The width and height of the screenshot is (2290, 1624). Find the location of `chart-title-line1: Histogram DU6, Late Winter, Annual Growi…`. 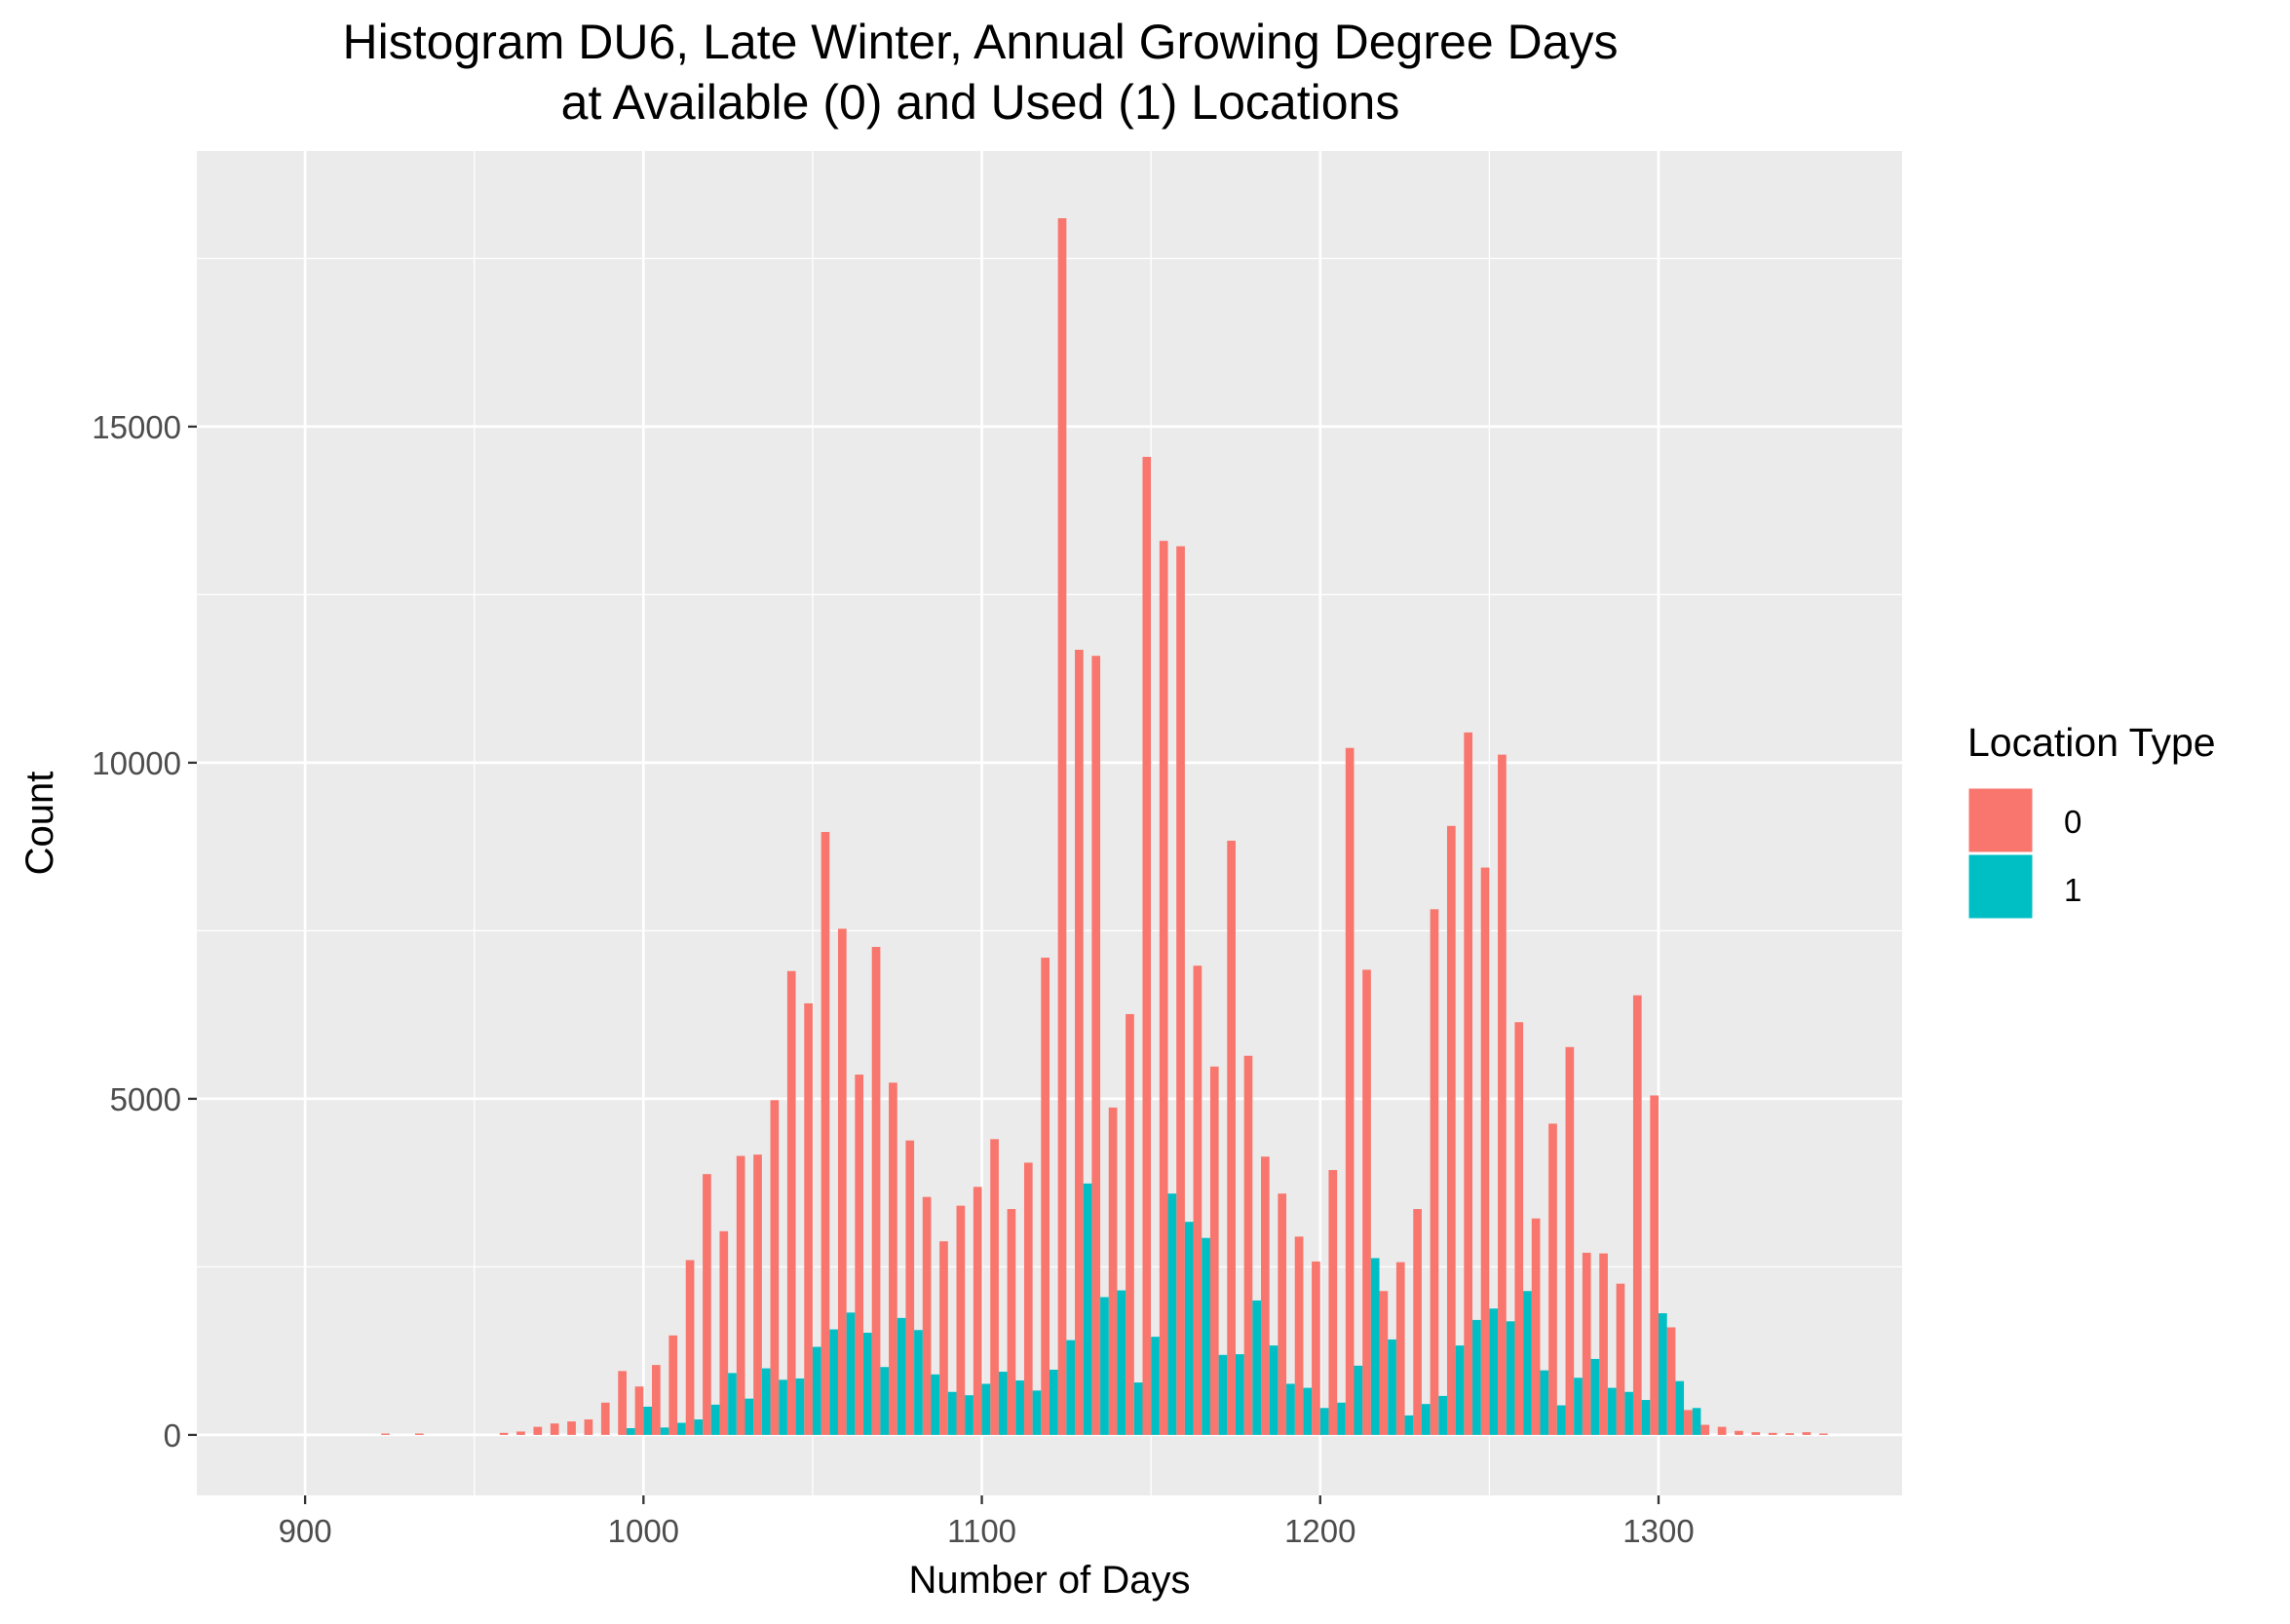

chart-title-line1: Histogram DU6, Late Winter, Annual Growi… is located at coordinates (981, 42).